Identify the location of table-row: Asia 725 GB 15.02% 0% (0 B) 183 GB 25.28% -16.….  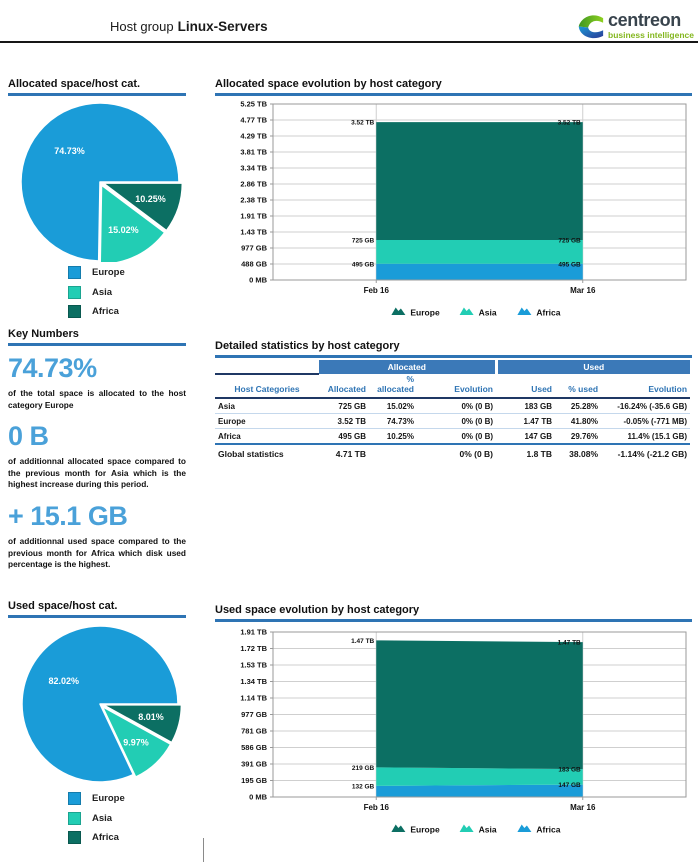
(453, 405).